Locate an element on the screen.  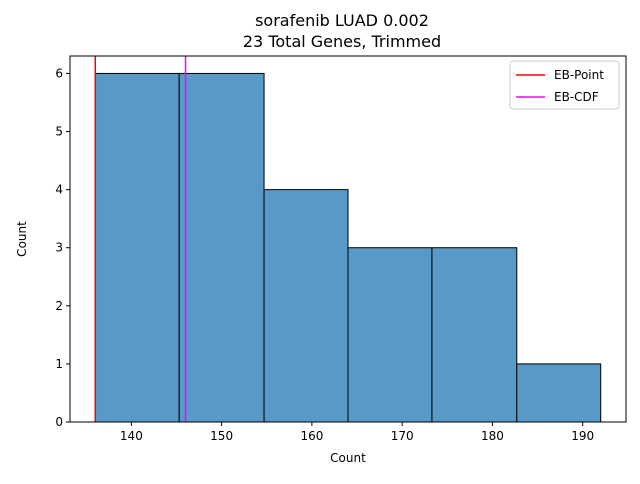
y-axis: 0 1 2 3 4 5 6 is located at coordinates (62, 247).